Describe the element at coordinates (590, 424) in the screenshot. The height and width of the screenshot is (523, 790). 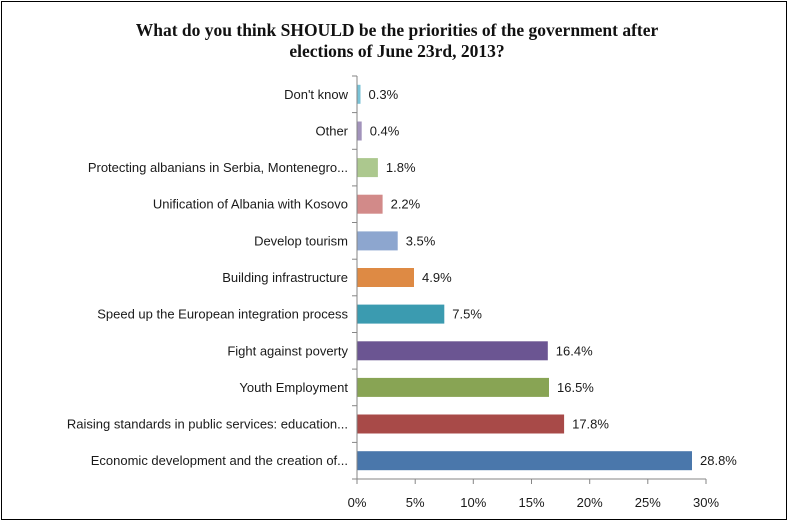
I see `data-label: 17.8%` at that location.